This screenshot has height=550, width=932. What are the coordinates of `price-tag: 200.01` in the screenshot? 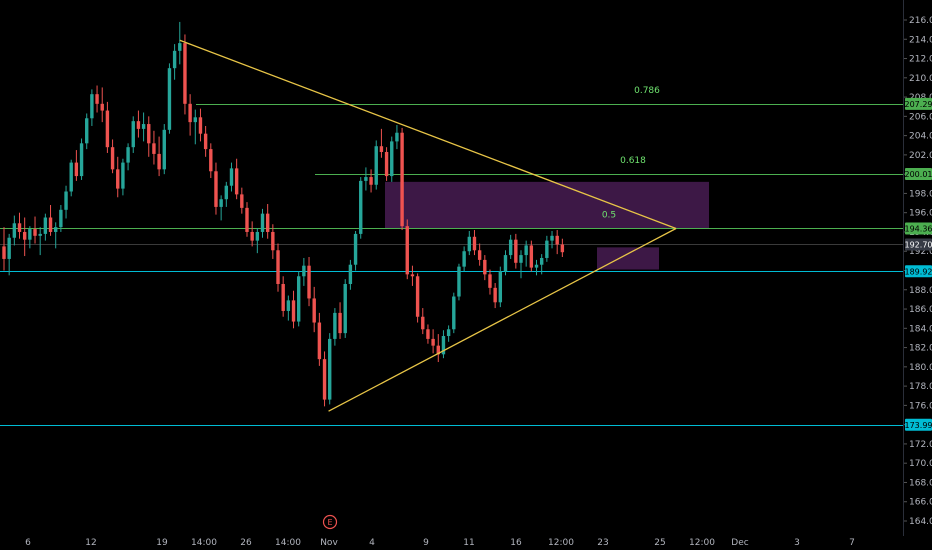 It's located at (918, 174).